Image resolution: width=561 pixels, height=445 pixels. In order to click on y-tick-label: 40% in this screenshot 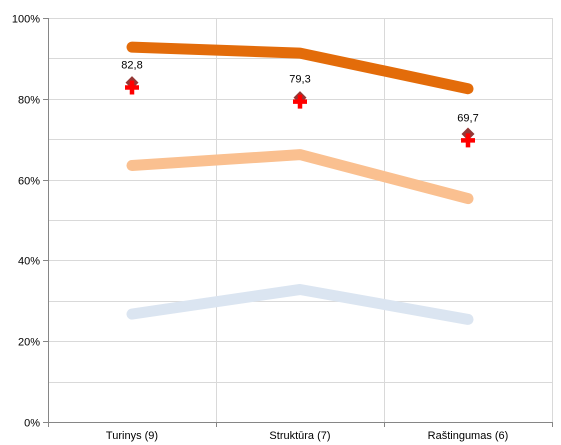, I will do `click(29, 262)`.